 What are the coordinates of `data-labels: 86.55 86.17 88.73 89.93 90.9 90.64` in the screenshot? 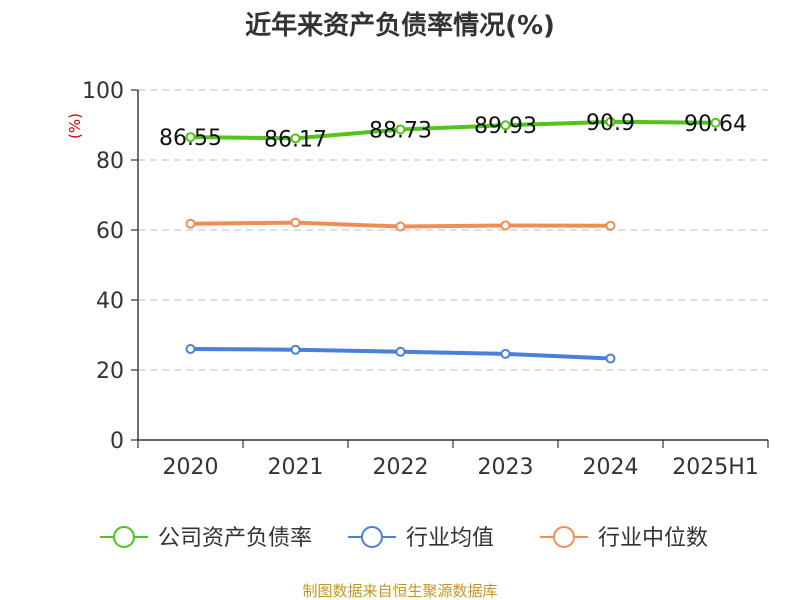 It's located at (453, 132).